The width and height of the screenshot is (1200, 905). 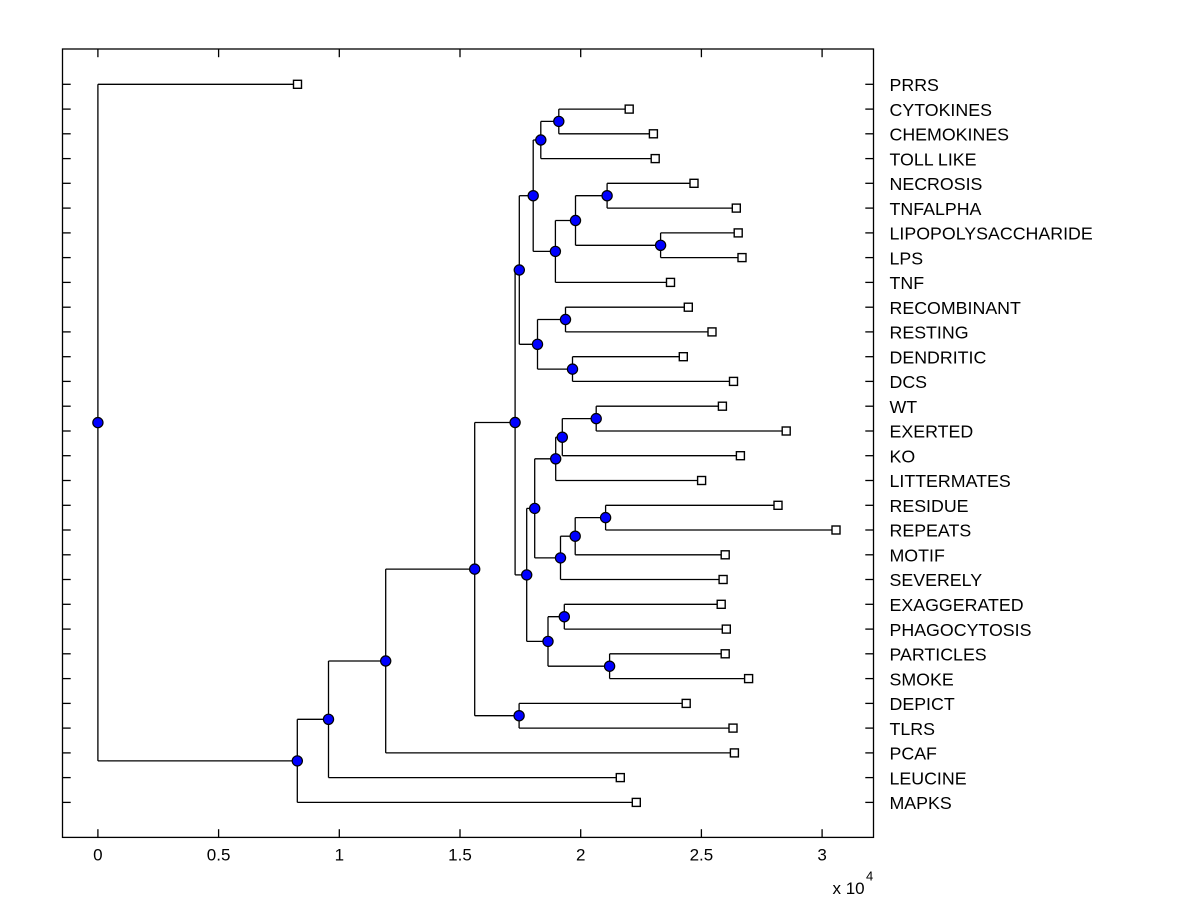 What do you see at coordinates (956, 308) in the screenshot?
I see `svg-text: RECOMBINANT` at bounding box center [956, 308].